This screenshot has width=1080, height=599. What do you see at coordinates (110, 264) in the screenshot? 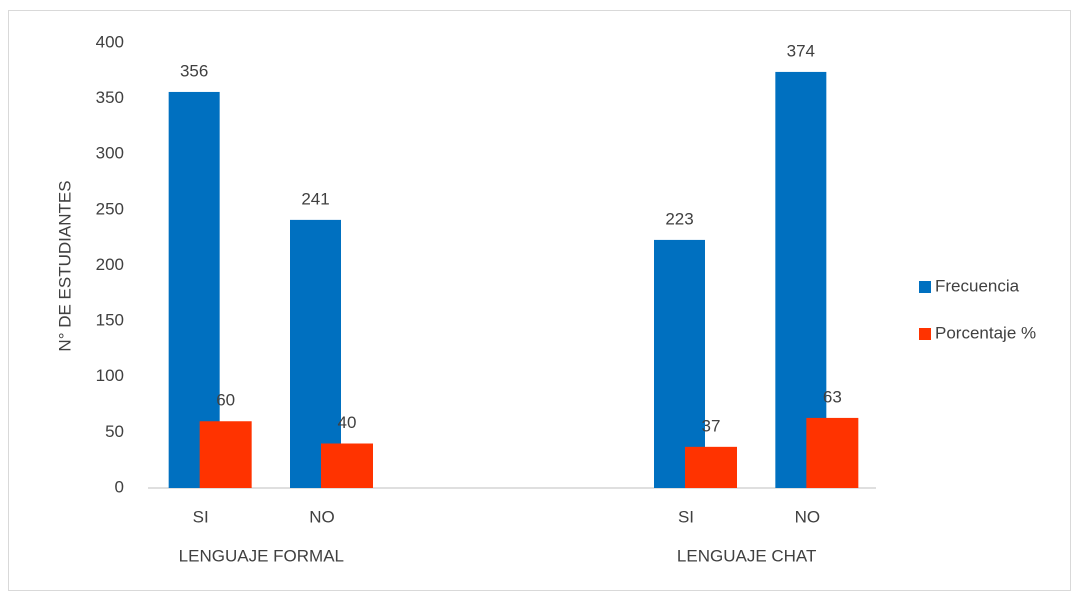
I see `y-tick-label: 200` at bounding box center [110, 264].